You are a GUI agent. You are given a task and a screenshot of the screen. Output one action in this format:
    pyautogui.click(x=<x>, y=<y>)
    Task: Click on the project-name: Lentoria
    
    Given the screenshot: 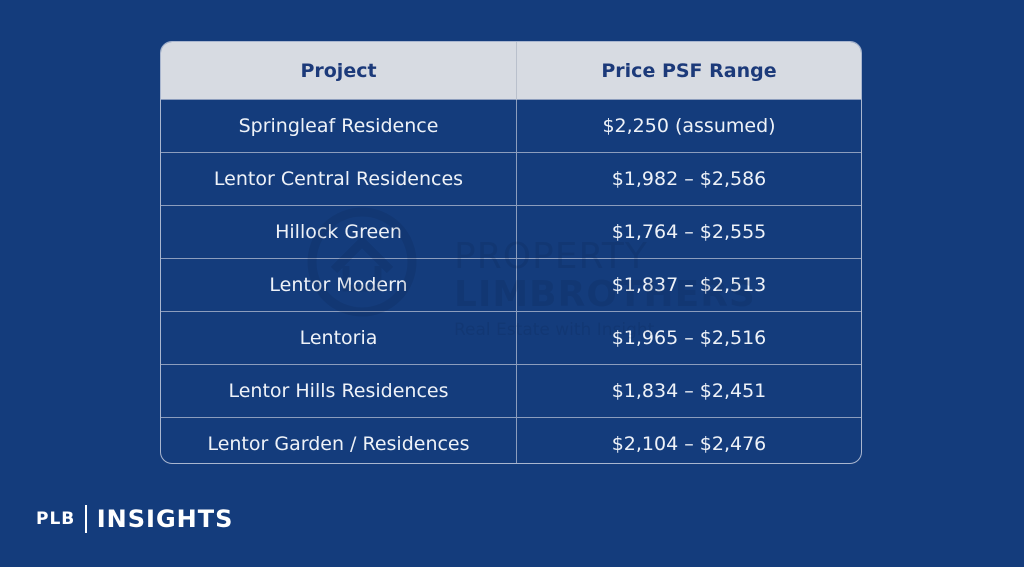 What is the action you would take?
    pyautogui.click(x=339, y=338)
    